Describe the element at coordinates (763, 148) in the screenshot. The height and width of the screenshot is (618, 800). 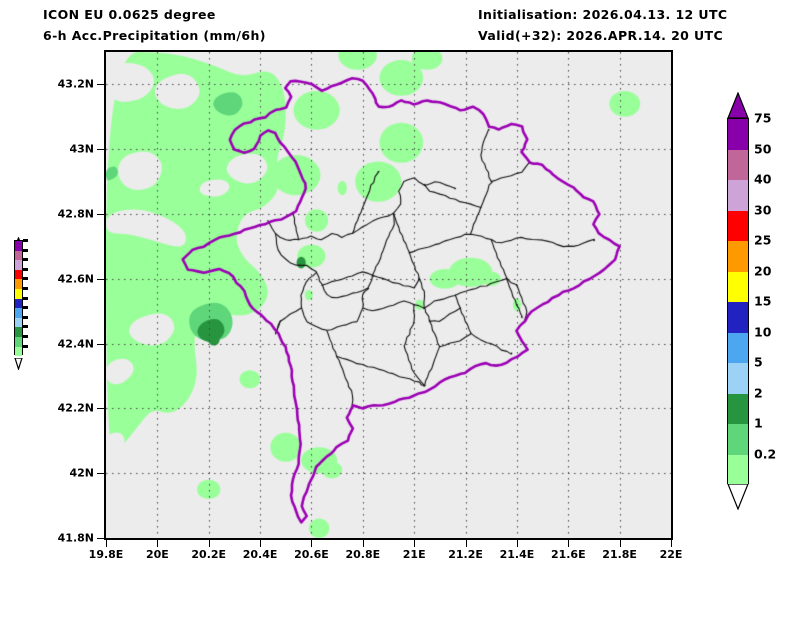
I see `colorbar-tick-label: 50` at that location.